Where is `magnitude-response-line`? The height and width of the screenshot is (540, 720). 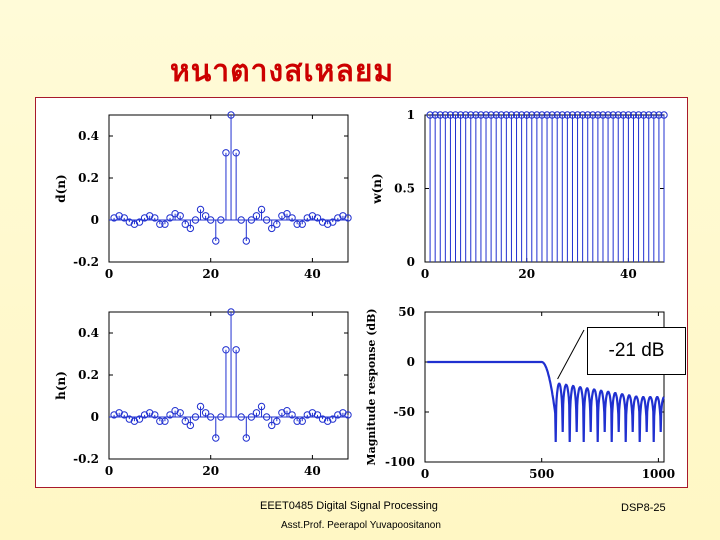 magnitude-response-line is located at coordinates (546, 401).